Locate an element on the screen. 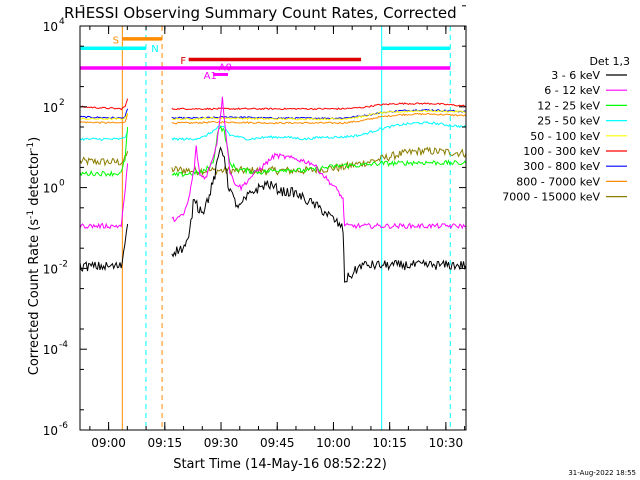 The height and width of the screenshot is (480, 640). legend-label-1: 6 - 12 keV is located at coordinates (572, 90).